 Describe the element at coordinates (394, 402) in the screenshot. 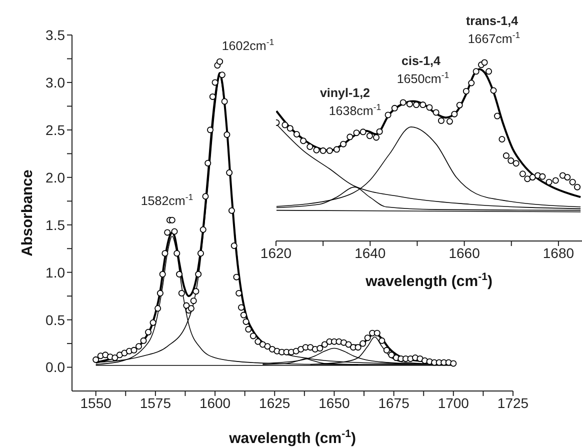

I see `x-tick-label: 1675` at that location.